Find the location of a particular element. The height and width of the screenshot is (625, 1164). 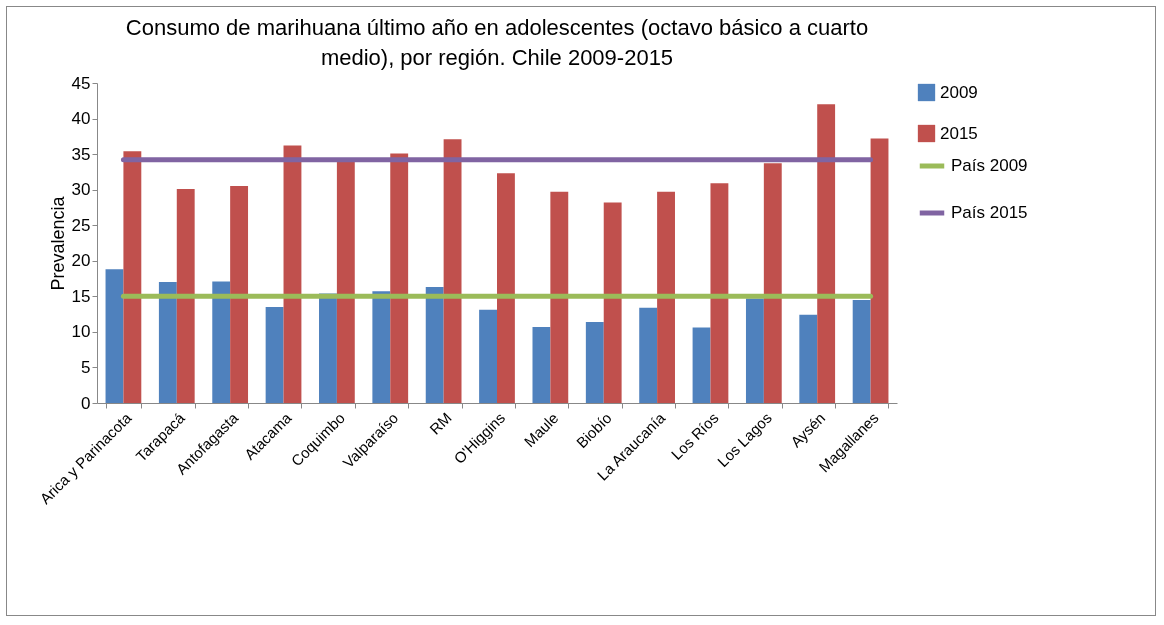

y-axis-title: Prevalencia is located at coordinates (57, 243).